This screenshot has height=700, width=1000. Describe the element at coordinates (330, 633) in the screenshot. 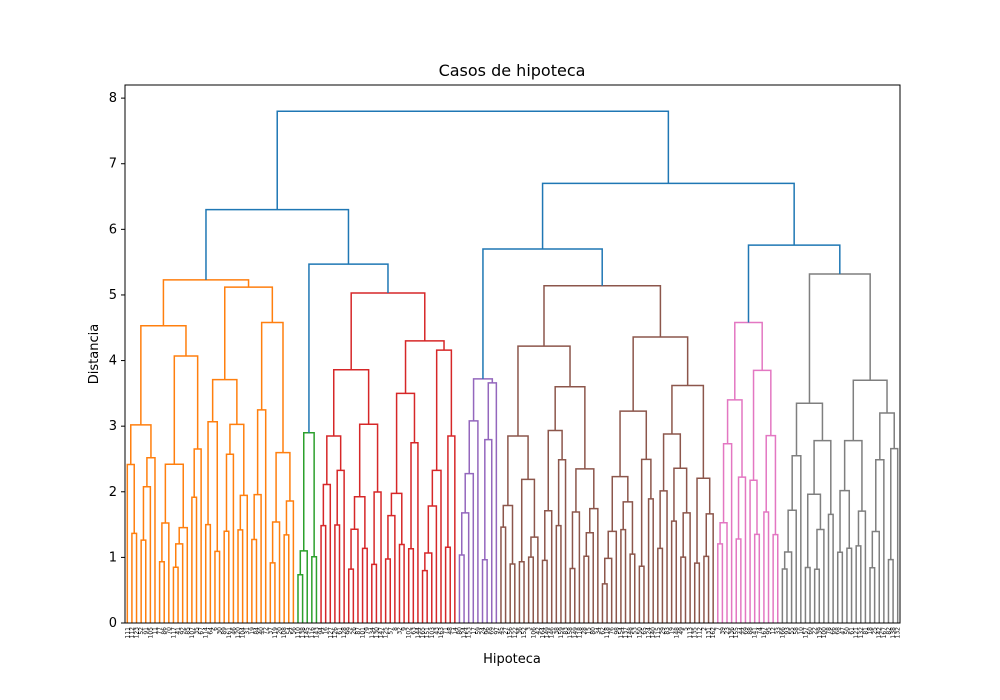

I see `leaf-label: 127` at that location.